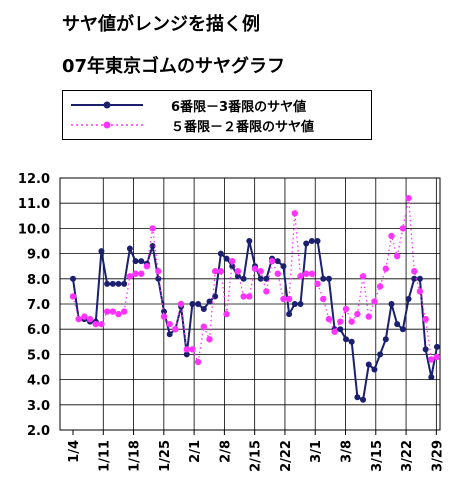  I want to click on x-tick-label: 3/1, so click(316, 451).